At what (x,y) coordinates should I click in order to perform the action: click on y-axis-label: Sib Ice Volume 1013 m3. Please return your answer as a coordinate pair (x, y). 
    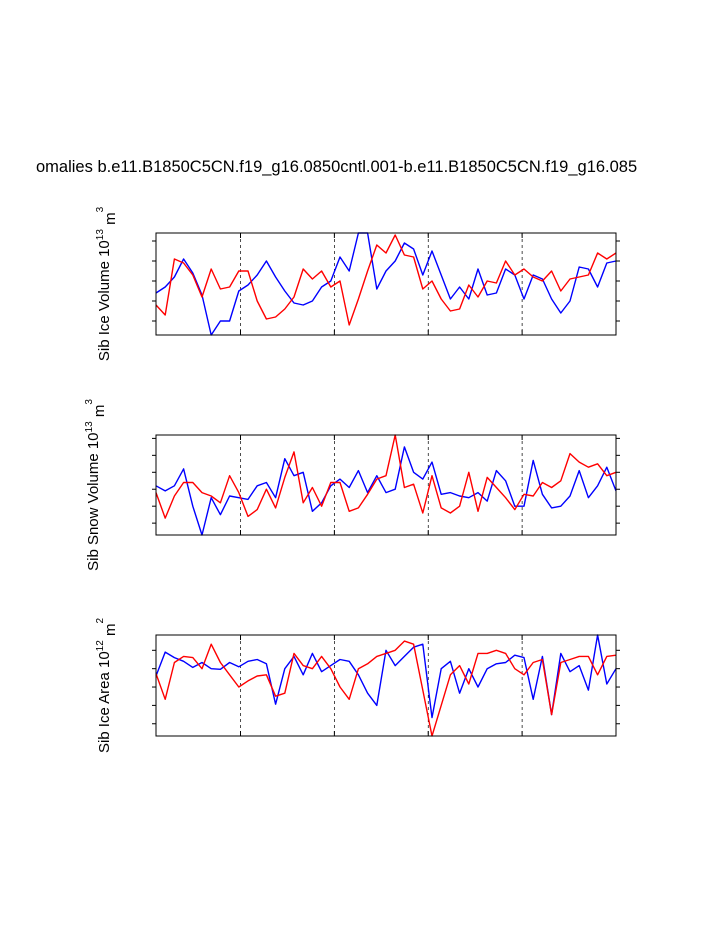
    Looking at the image, I should click on (107, 283).